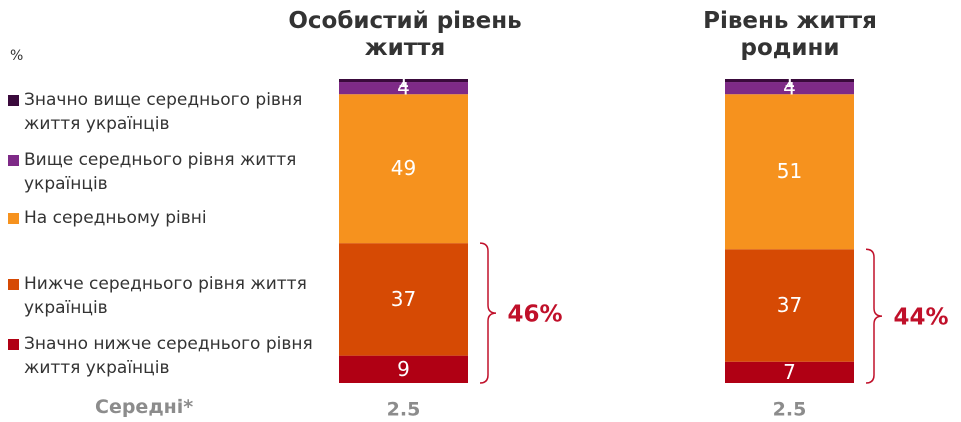  I want to click on category-title: Особистий рівень життя, so click(405, 34).